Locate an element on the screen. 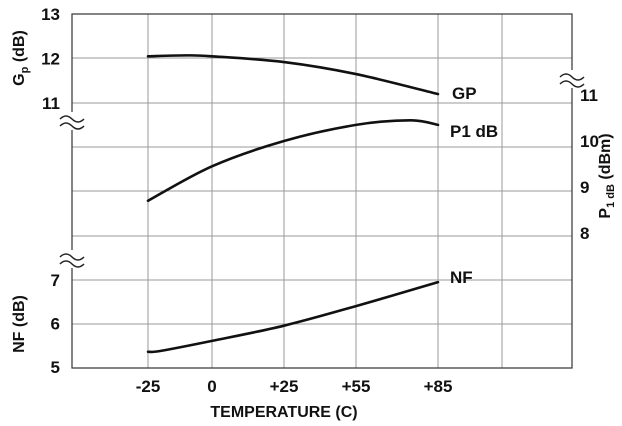 This screenshot has height=426, width=622. p1db-axis-title-unit: (dBm) is located at coordinates (605, 158).